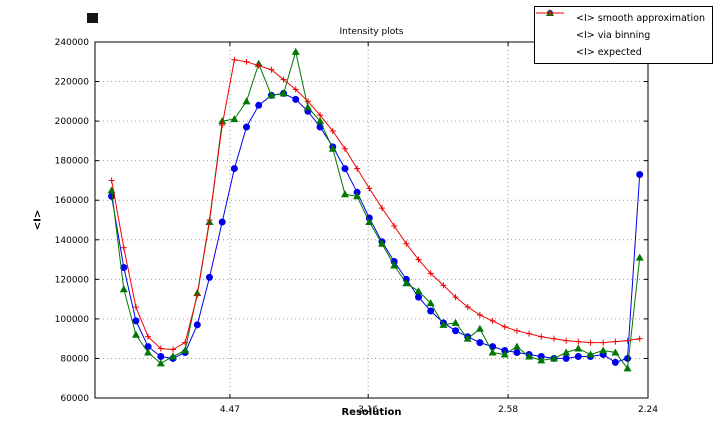  What do you see at coordinates (74, 359) in the screenshot?
I see `y-tick-label: 80000` at bounding box center [74, 359].